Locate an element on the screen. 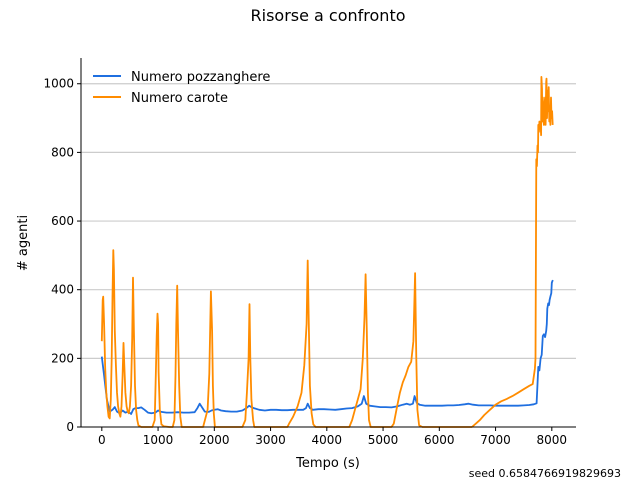 This screenshot has width=640, height=480. y-axis-label: # agenti is located at coordinates (23, 243).